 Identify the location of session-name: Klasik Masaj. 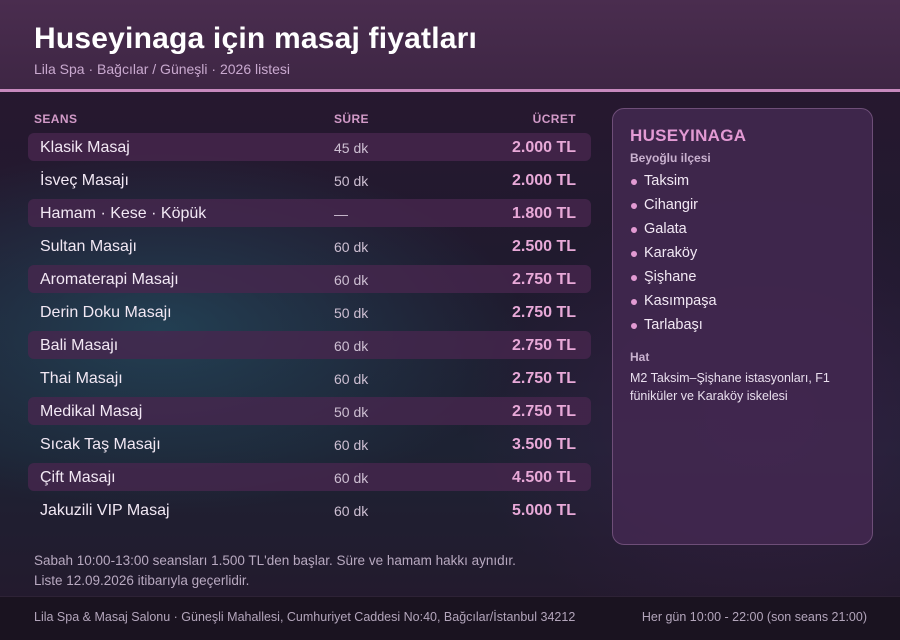
(85, 147).